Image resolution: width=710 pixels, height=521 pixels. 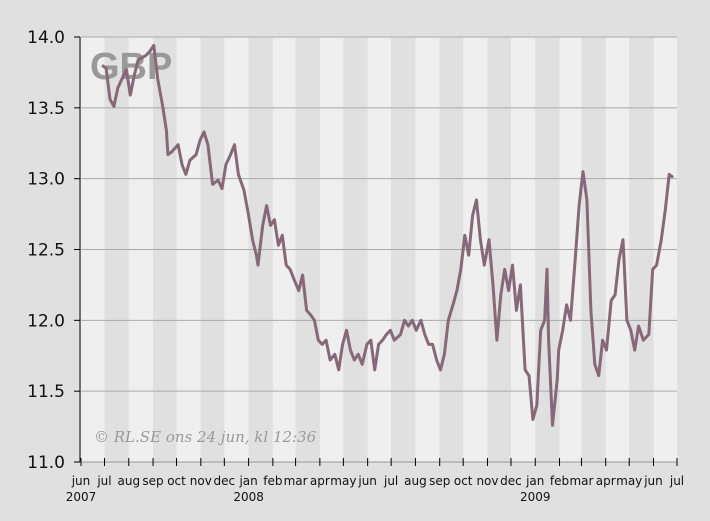 I want to click on y-tick-label: 11.5, so click(x=46, y=392).